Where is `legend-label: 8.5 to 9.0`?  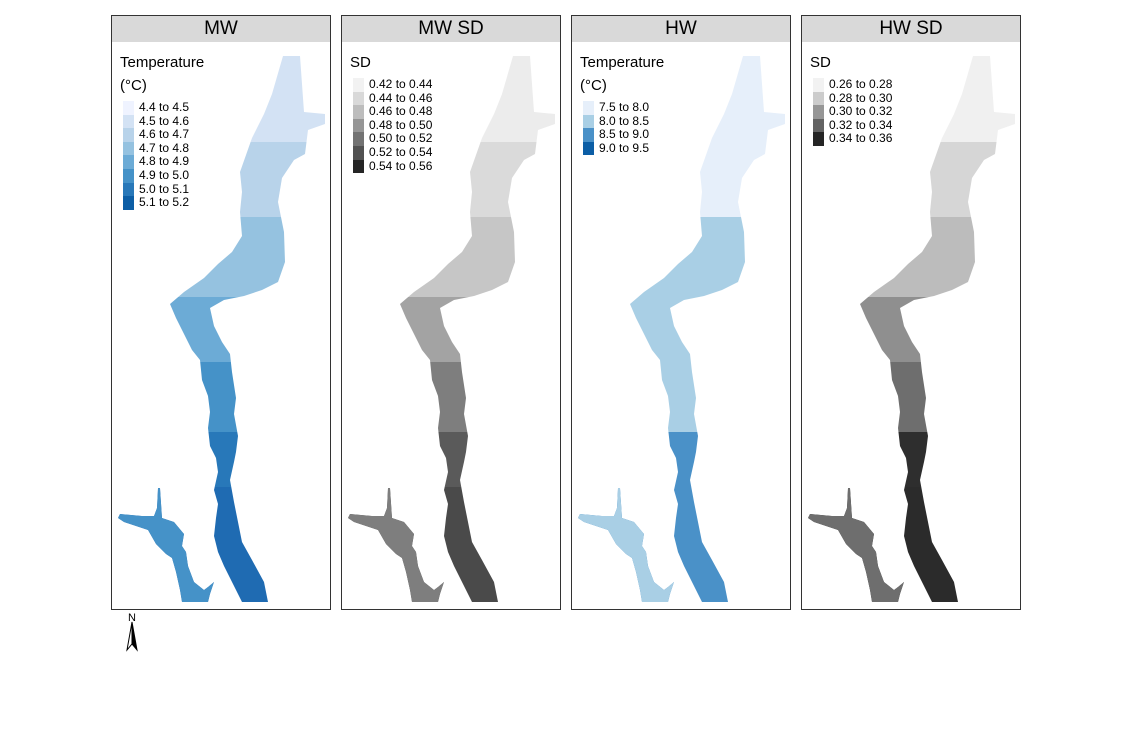 legend-label: 8.5 to 9.0 is located at coordinates (624, 134).